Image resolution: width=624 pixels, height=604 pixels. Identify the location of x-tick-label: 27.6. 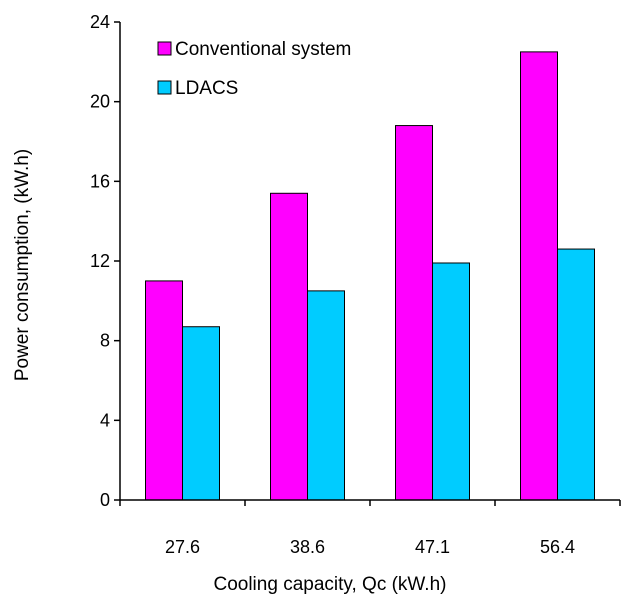
(182, 547).